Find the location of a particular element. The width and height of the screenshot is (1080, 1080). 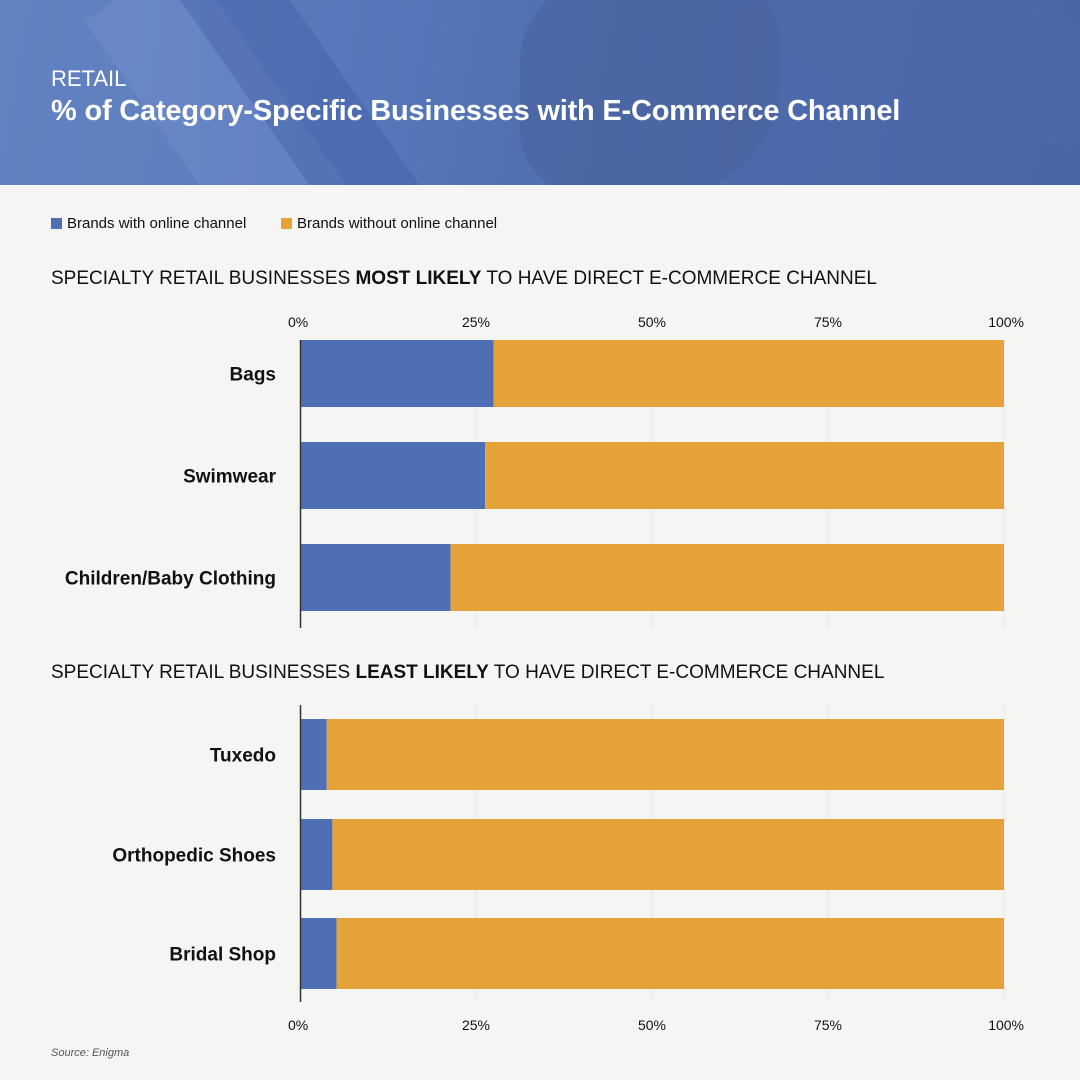

category-label: Children/Baby Clothing is located at coordinates (170, 579).